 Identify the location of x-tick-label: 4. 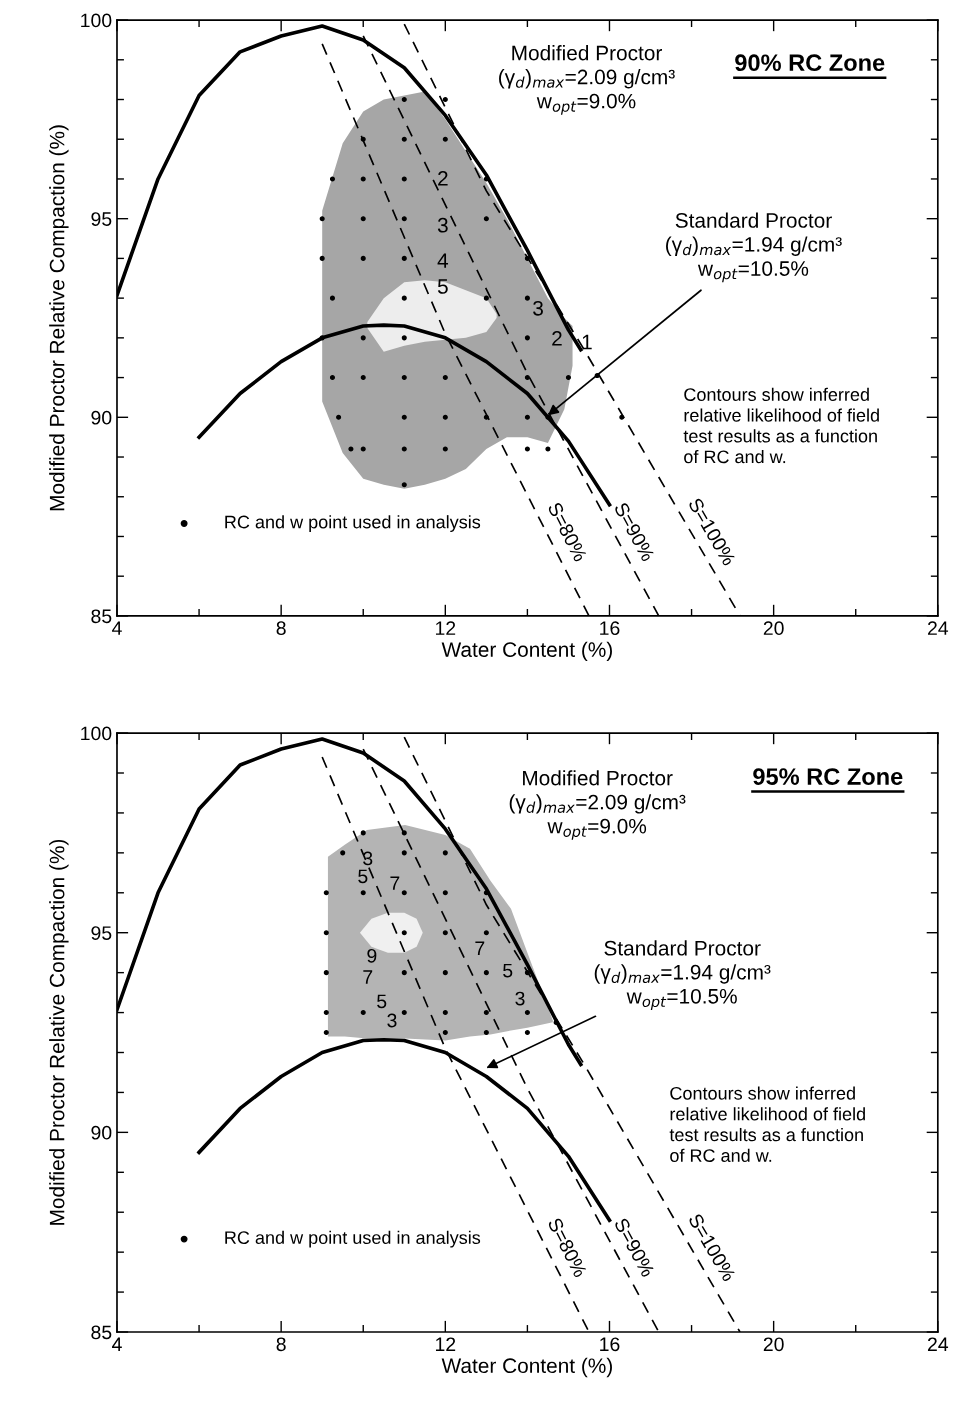
(117, 1344).